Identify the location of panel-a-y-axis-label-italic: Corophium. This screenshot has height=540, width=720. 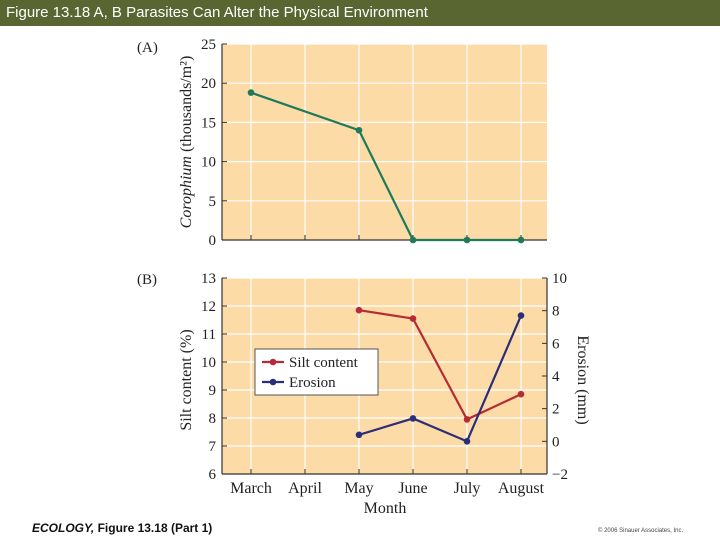
(186, 190).